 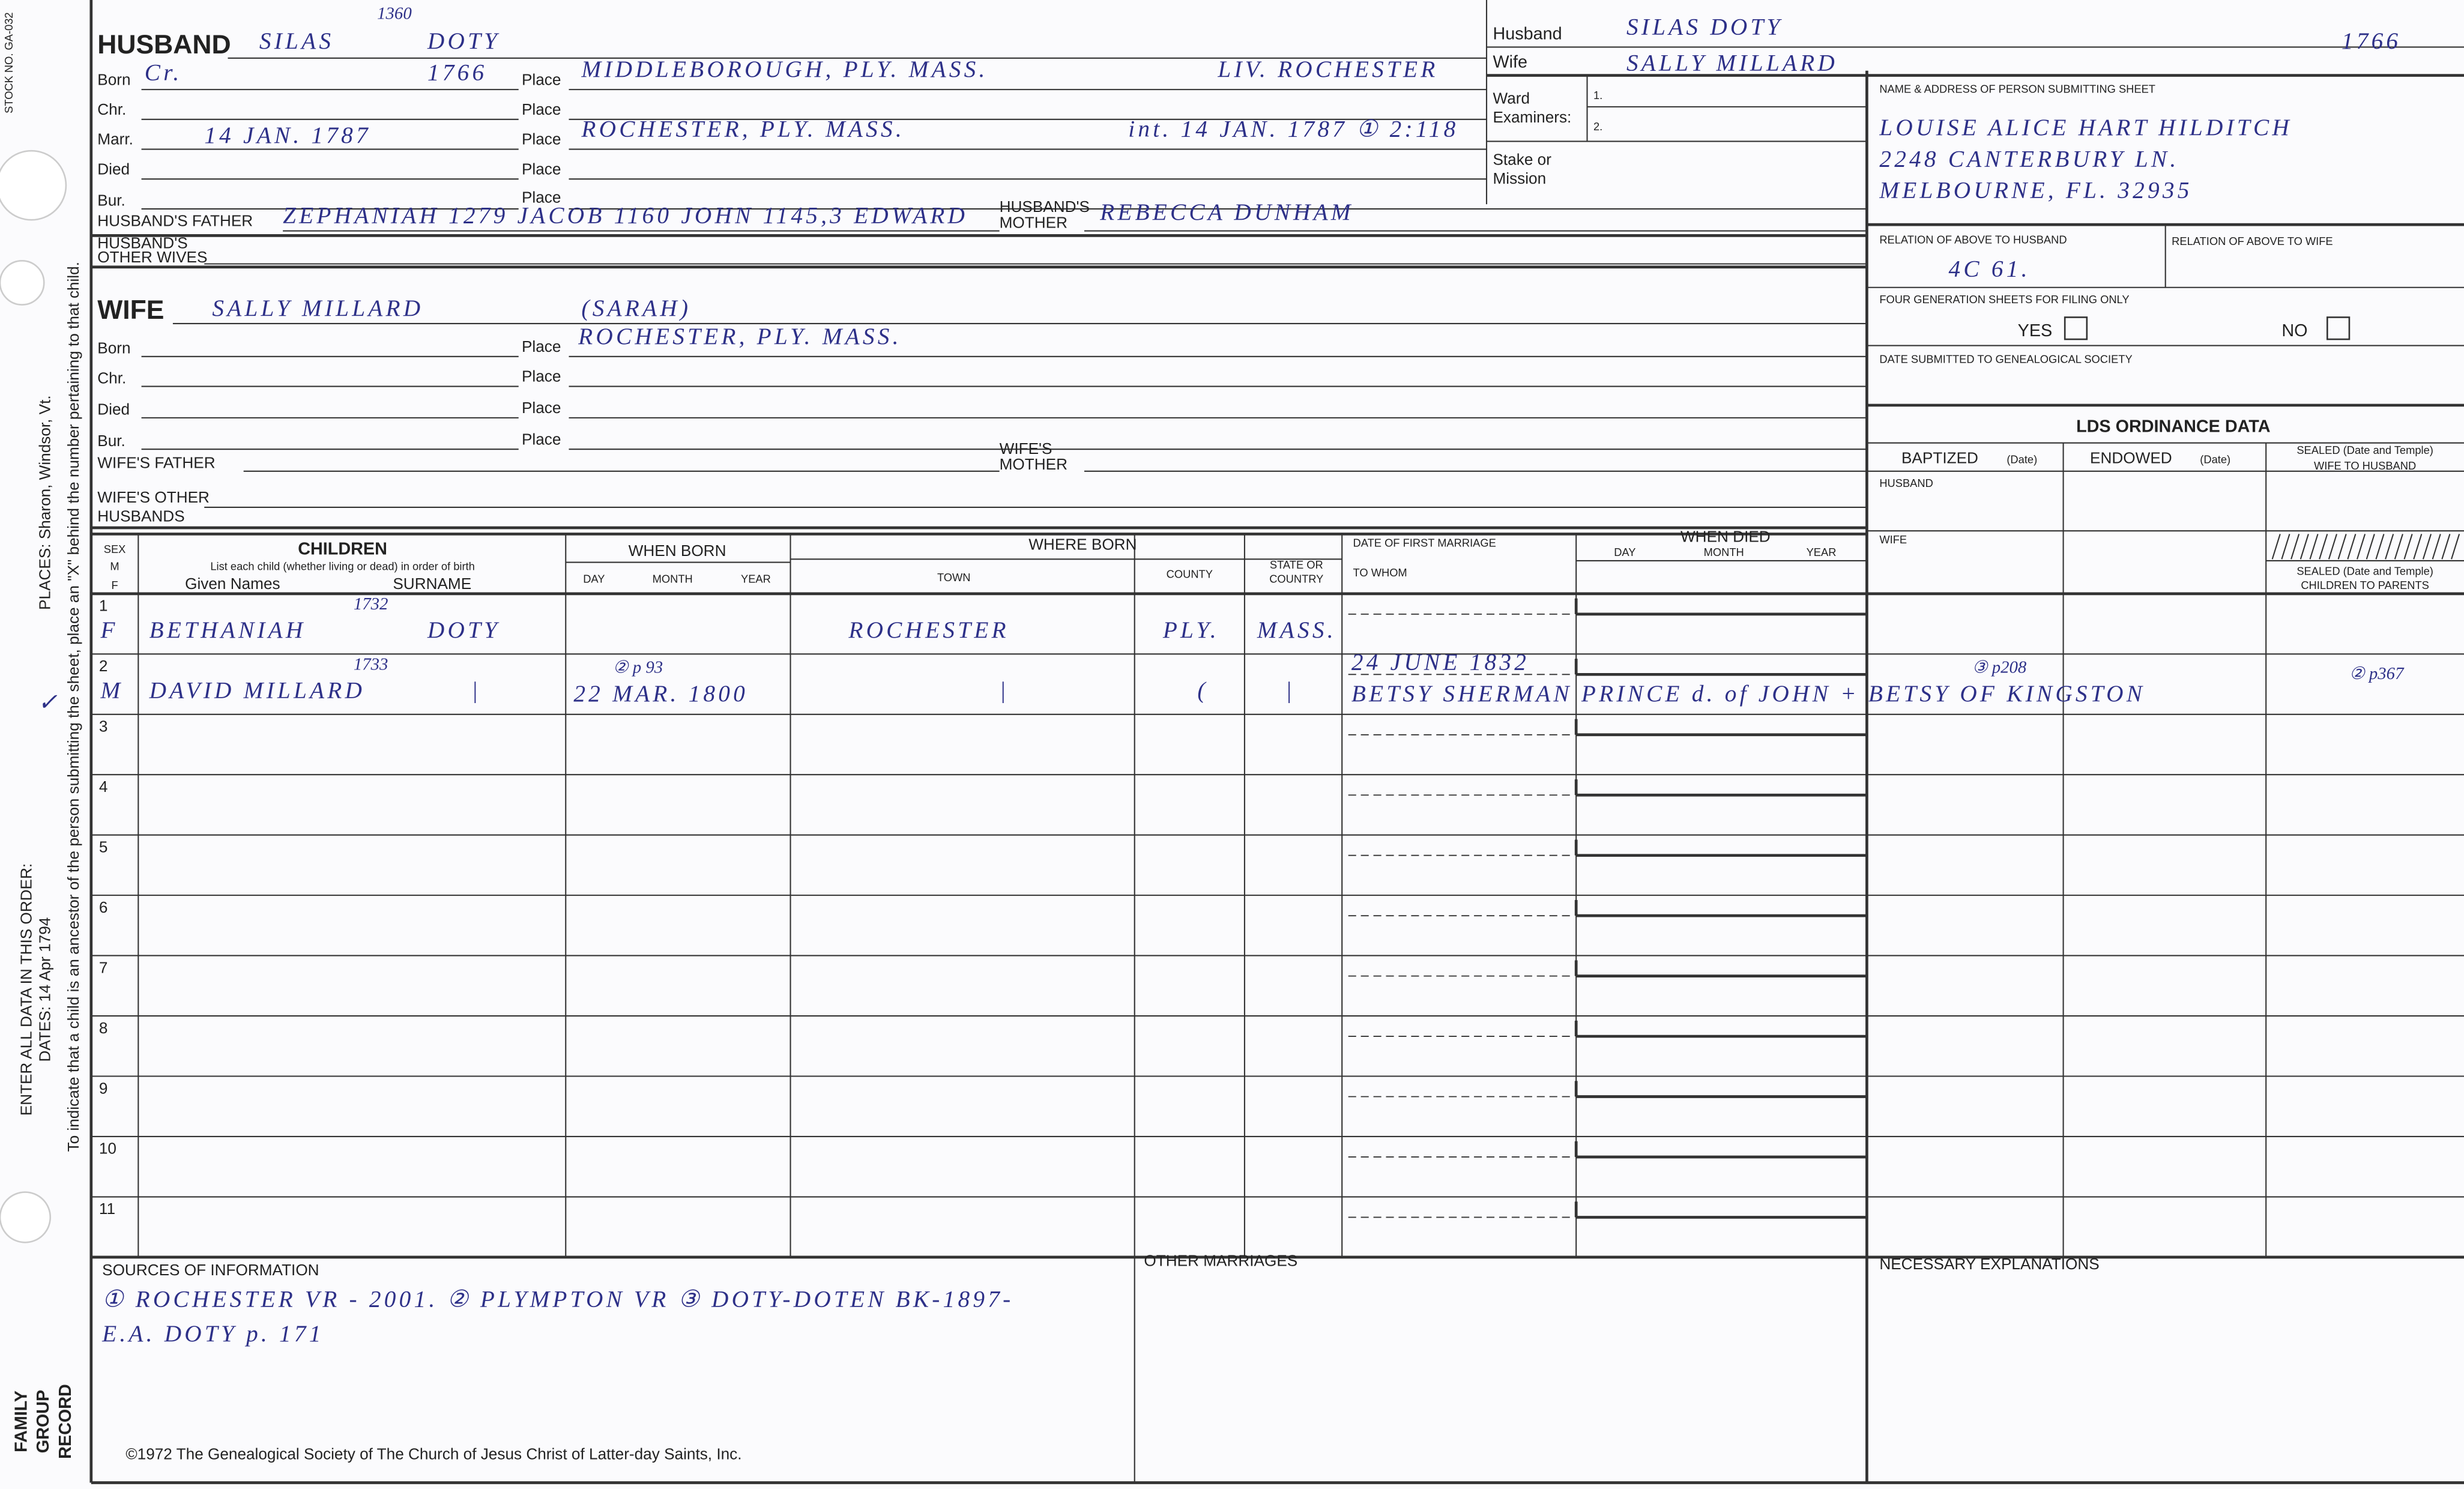 What do you see at coordinates (115, 549) in the screenshot?
I see `sex: SEX` at bounding box center [115, 549].